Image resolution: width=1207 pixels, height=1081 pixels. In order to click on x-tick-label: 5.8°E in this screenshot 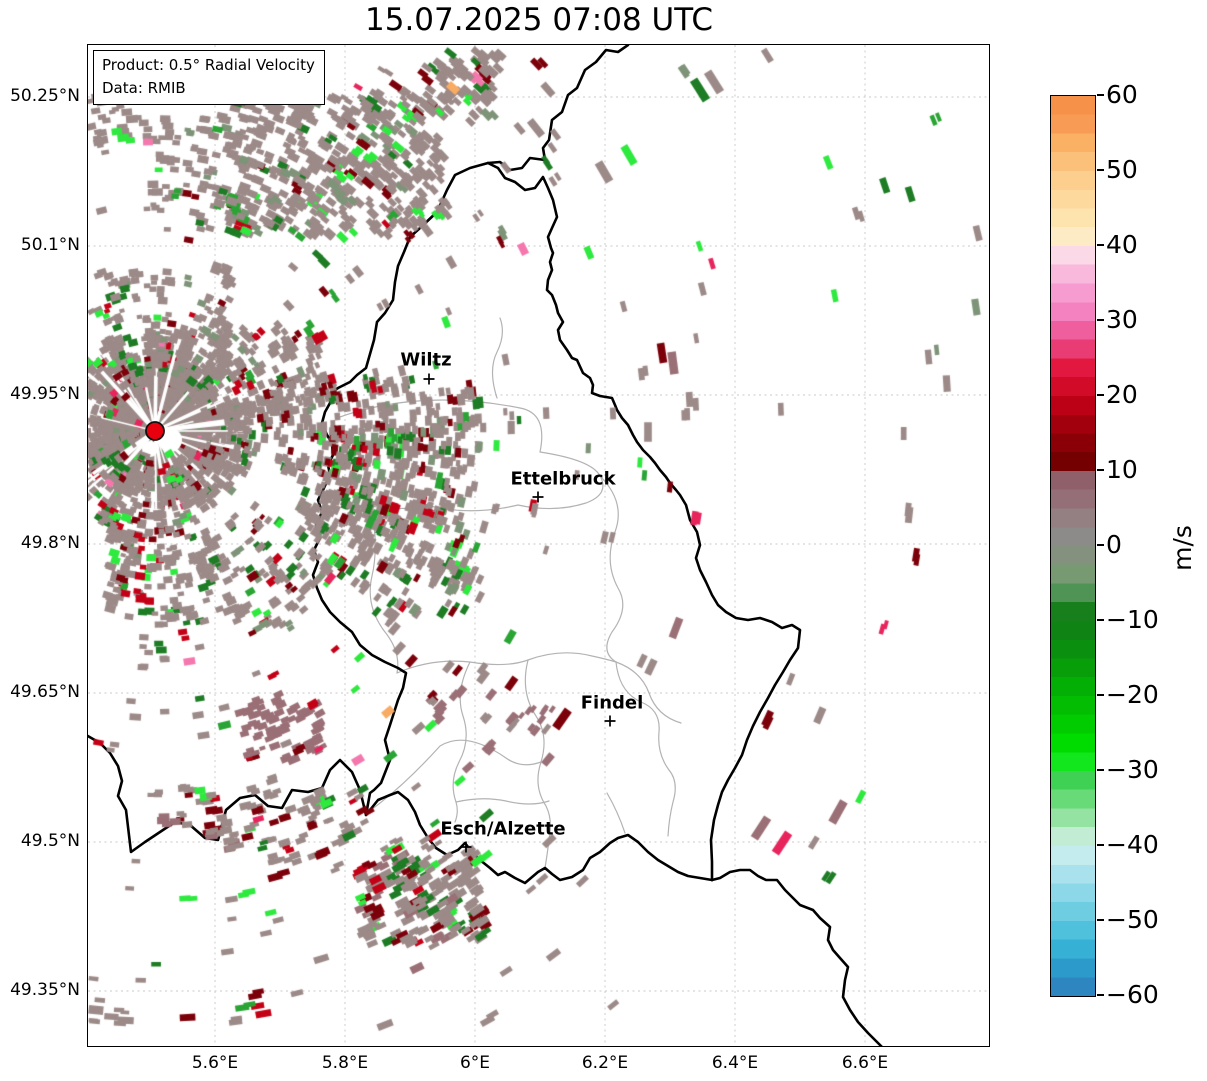, I will do `click(345, 1063)`.